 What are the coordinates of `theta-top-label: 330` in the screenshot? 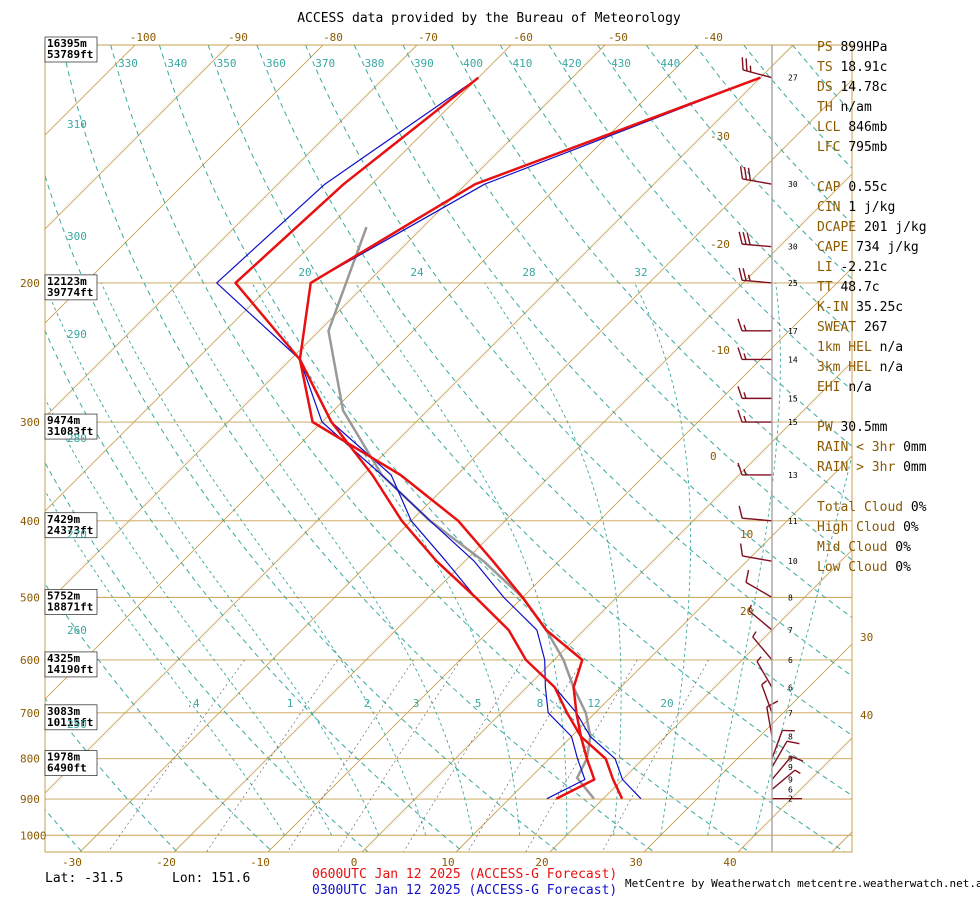 It's located at (128, 63).